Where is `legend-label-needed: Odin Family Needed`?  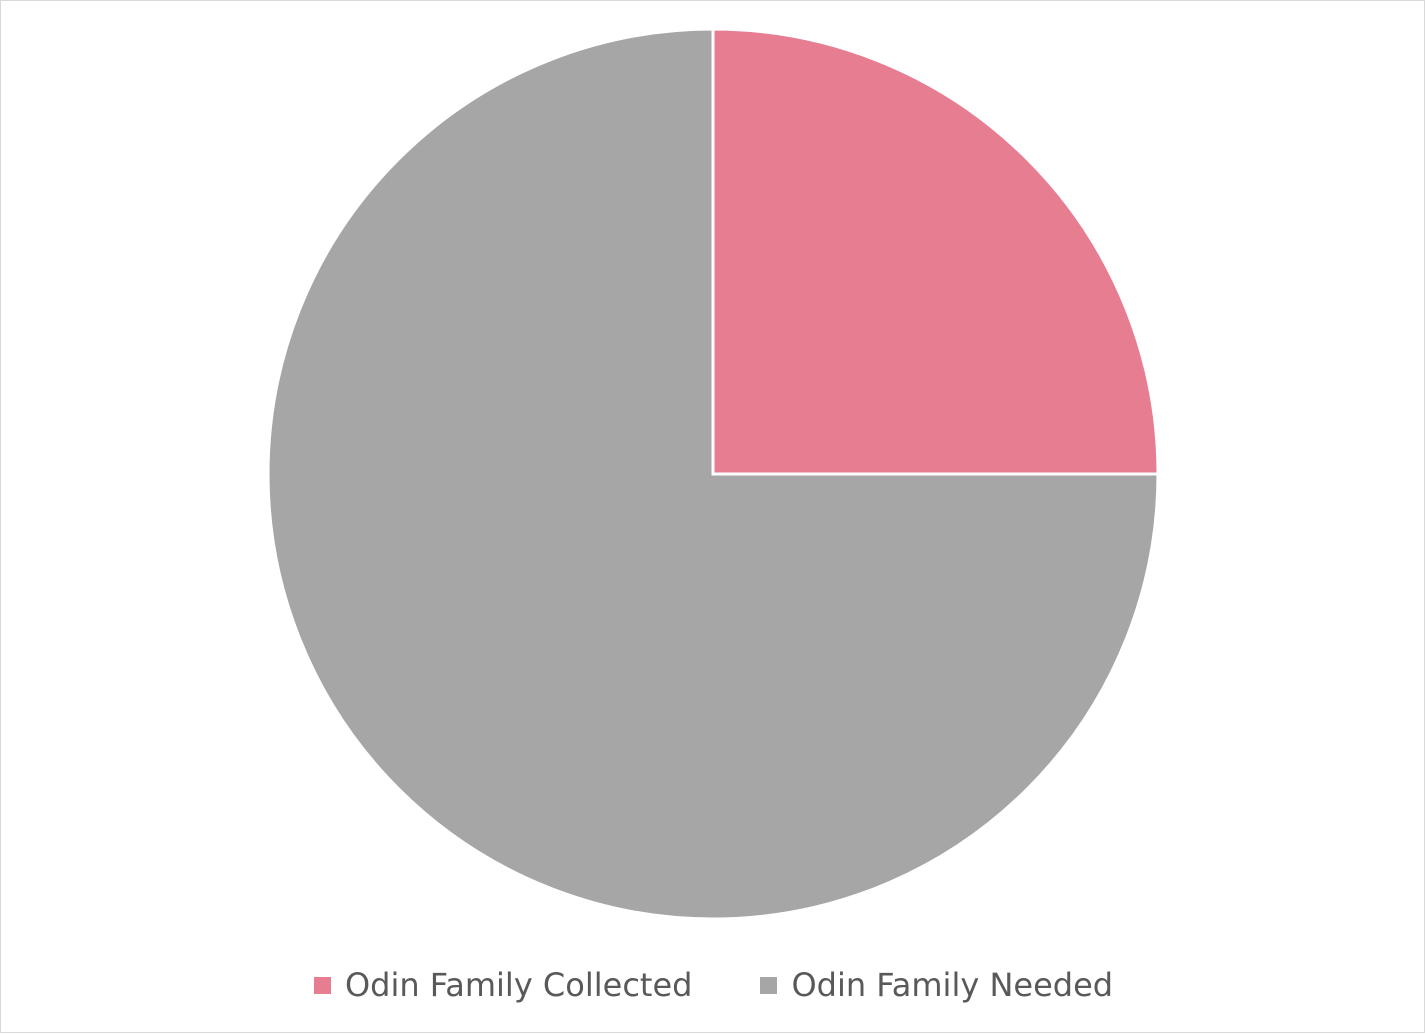 legend-label-needed: Odin Family Needed is located at coordinates (952, 985).